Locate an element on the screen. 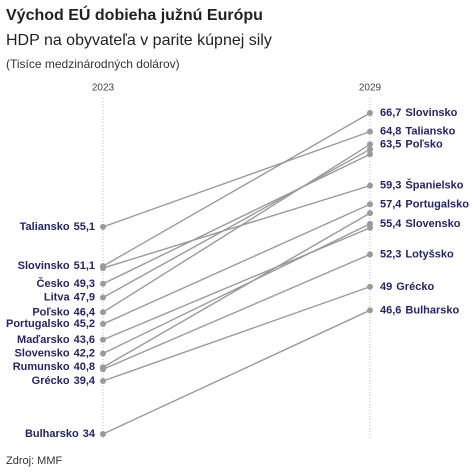 This screenshot has width=474, height=474. value-label: 55,1 is located at coordinates (84, 227).